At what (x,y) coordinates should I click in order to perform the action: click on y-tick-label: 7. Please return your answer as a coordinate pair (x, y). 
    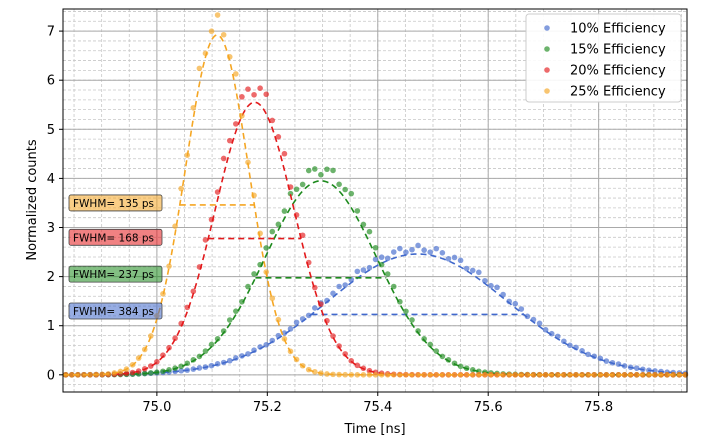
    Looking at the image, I should click on (51, 32).